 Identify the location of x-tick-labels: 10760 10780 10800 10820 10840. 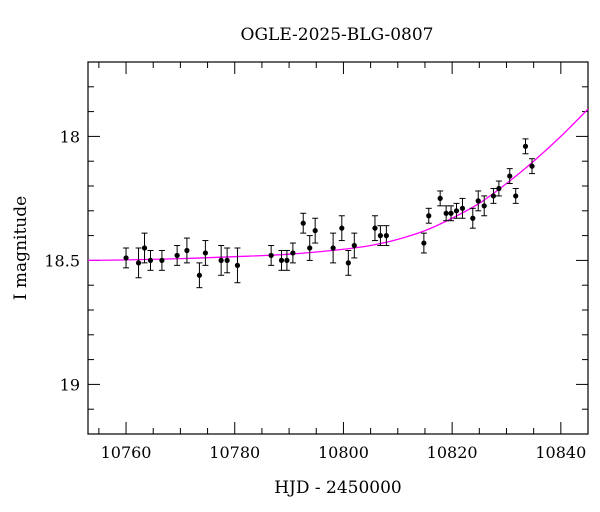
(344, 452).